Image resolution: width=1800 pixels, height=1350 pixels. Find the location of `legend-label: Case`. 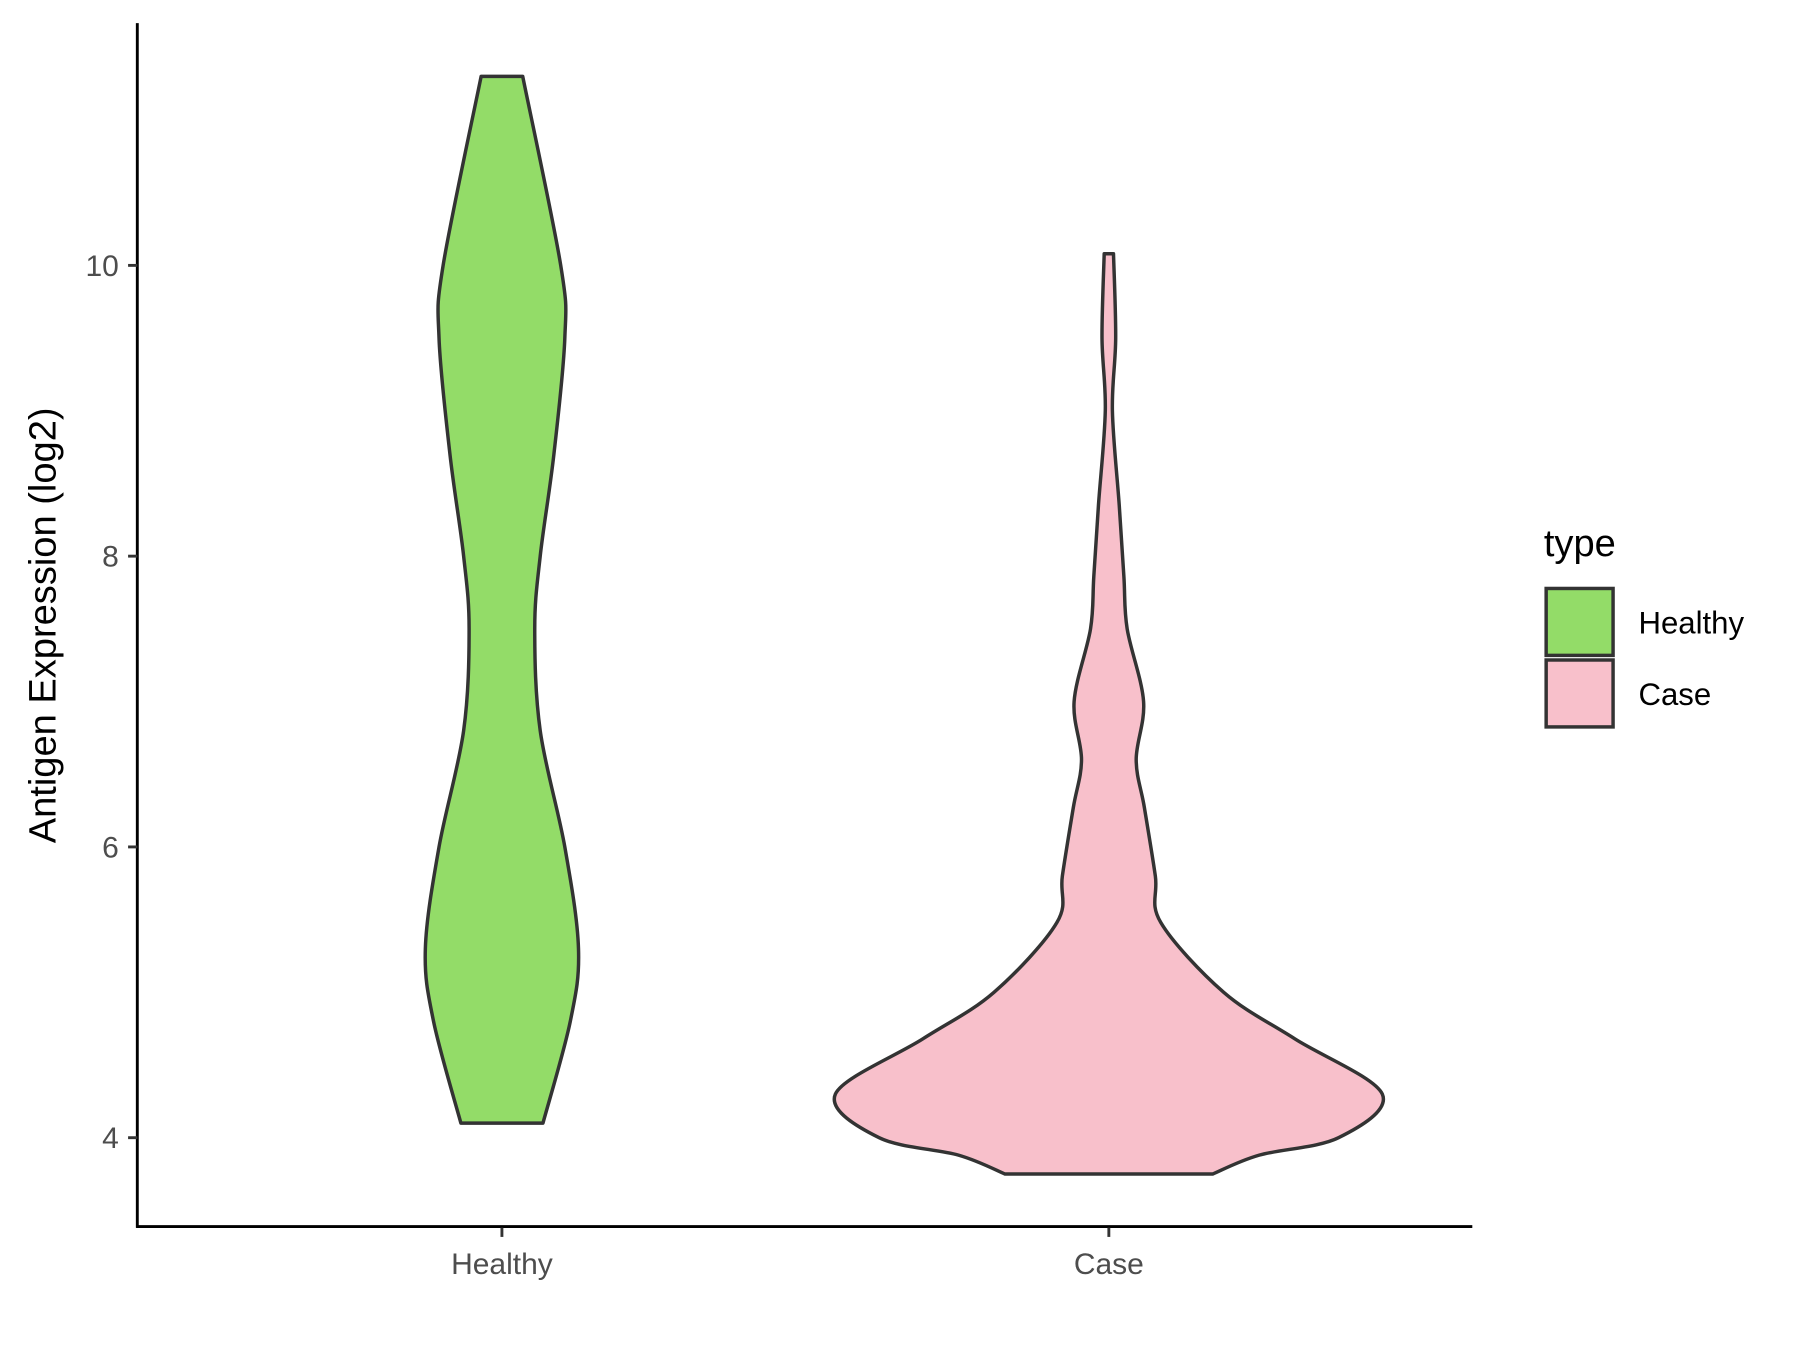

legend-label: Case is located at coordinates (1674, 694).